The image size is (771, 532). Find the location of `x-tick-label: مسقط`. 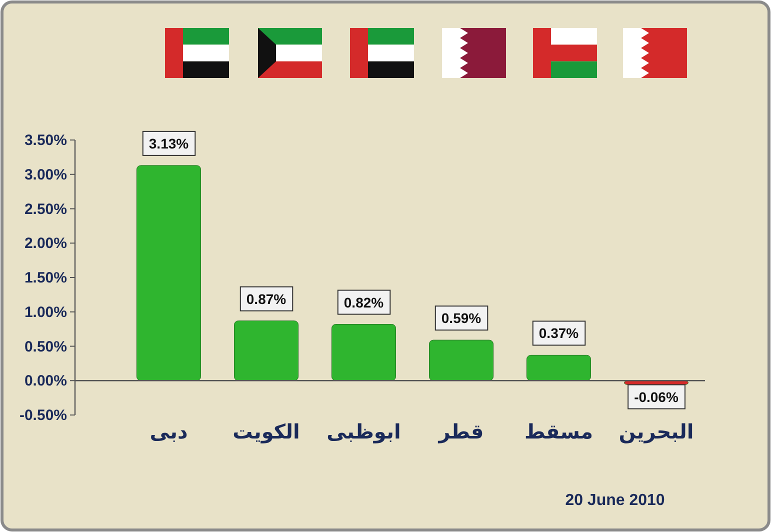

x-tick-label: مسقط is located at coordinates (559, 432).